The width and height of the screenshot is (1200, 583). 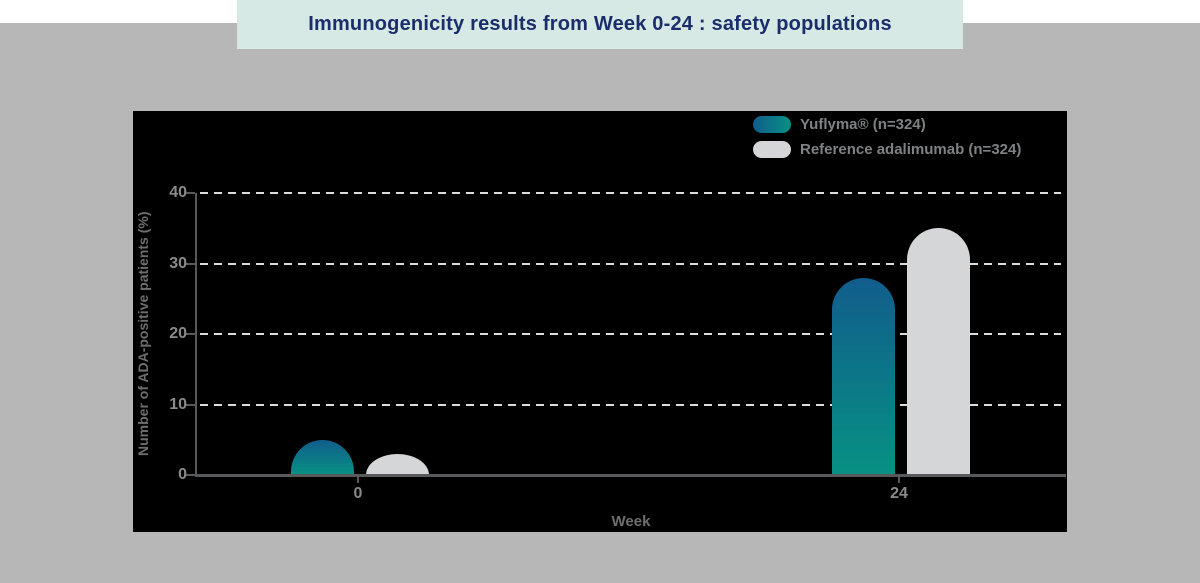 What do you see at coordinates (863, 124) in the screenshot?
I see `legend-label-yuflyma: Yuflyma® (n=324)` at bounding box center [863, 124].